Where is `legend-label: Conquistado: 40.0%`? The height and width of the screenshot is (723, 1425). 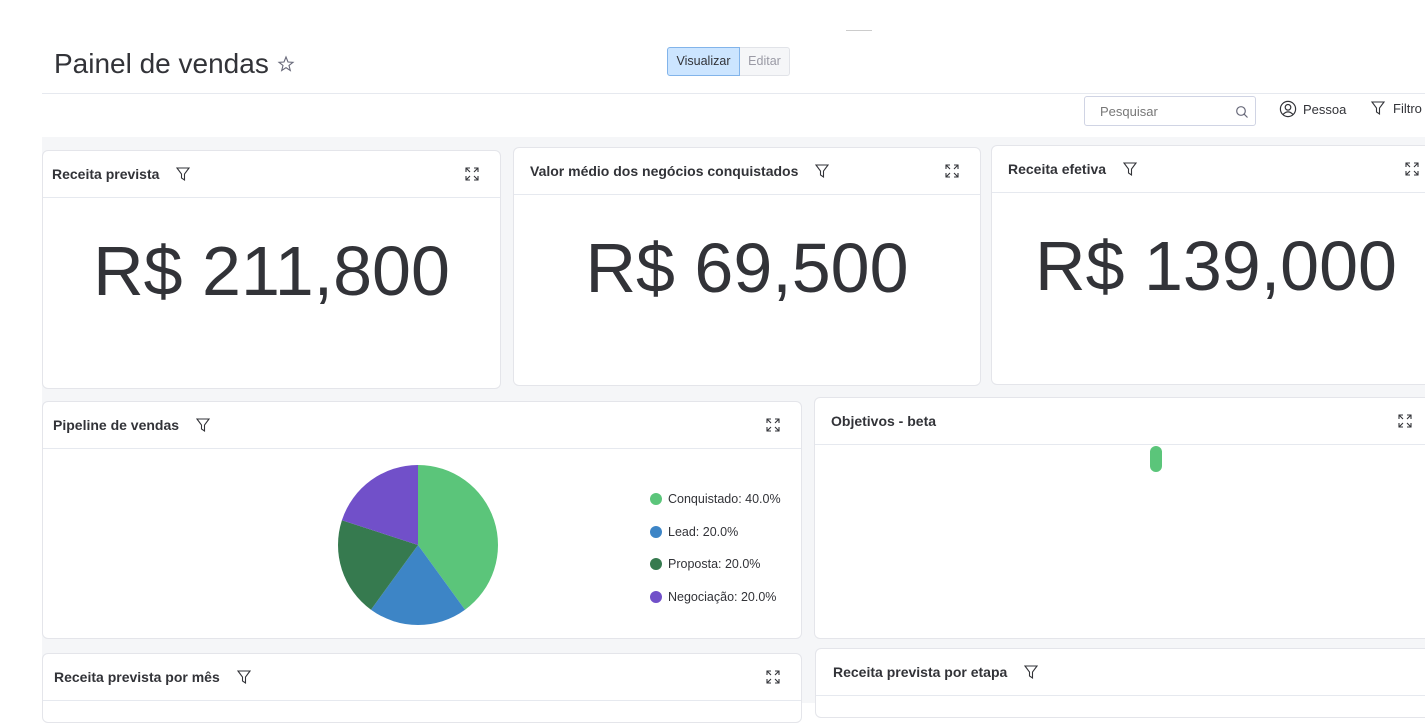 legend-label: Conquistado: 40.0% is located at coordinates (724, 499).